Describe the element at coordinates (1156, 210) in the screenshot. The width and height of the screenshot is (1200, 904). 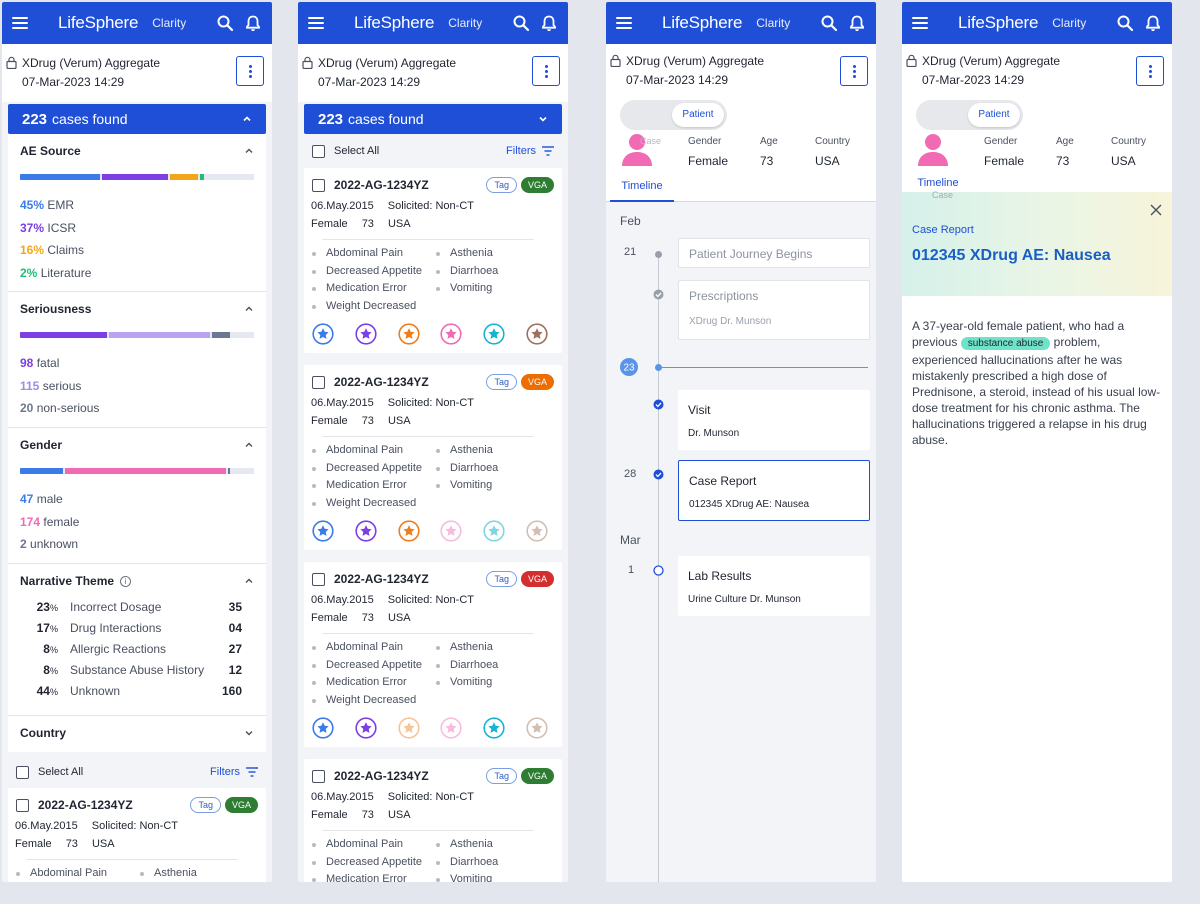
I see `close-icon` at that location.